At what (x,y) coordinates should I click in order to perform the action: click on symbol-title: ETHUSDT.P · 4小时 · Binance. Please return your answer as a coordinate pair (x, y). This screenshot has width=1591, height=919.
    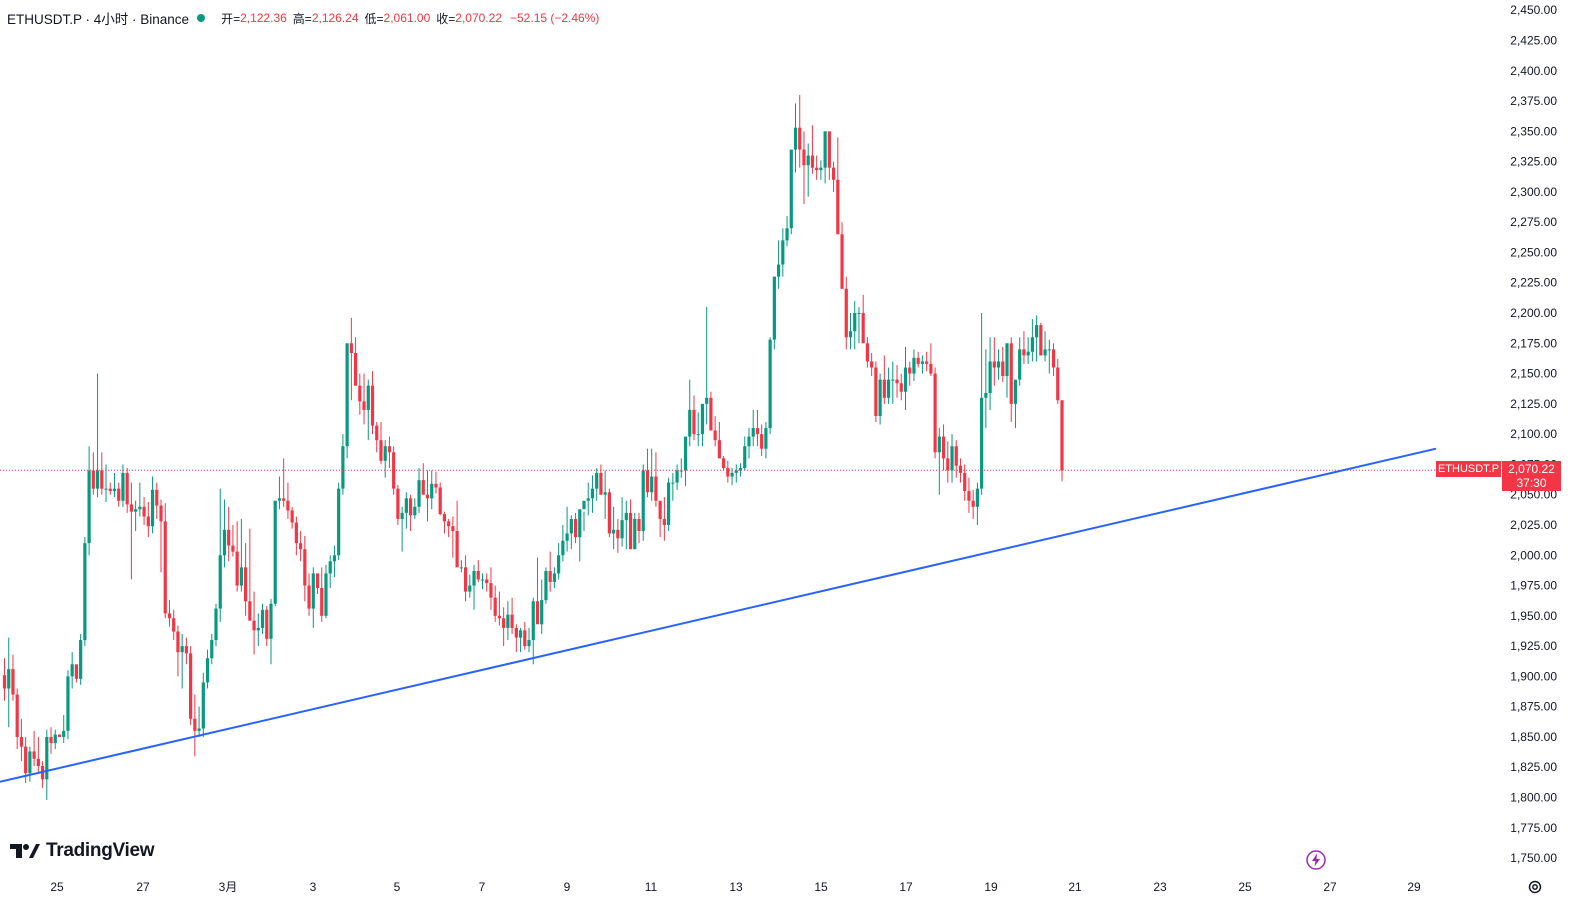
    Looking at the image, I should click on (98, 19).